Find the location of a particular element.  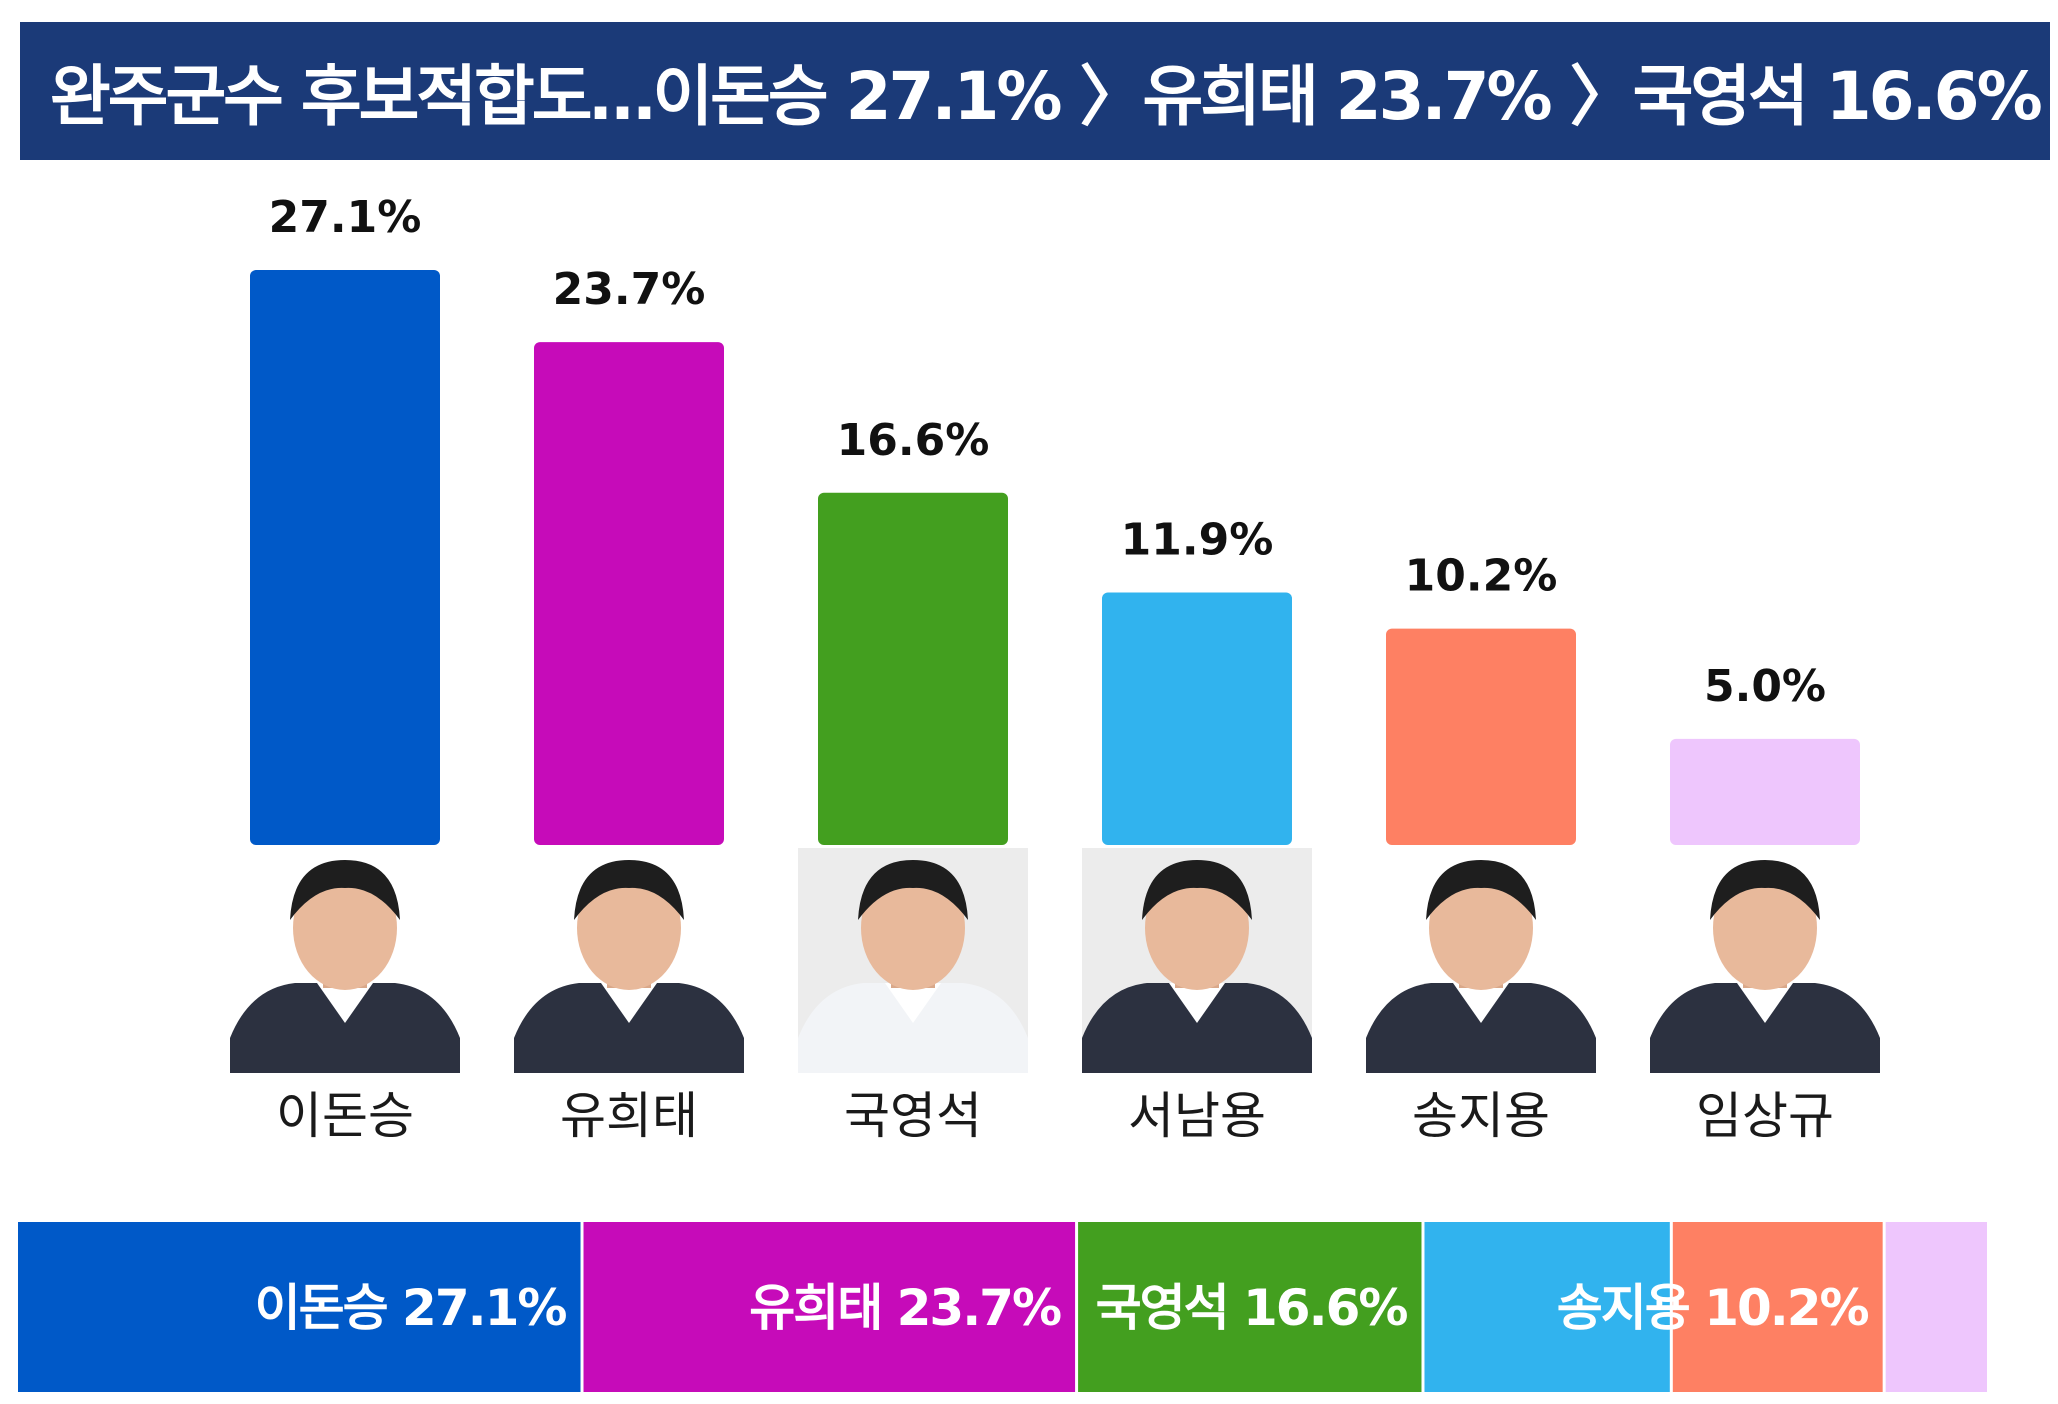

bar-value-label-0: 27.1% is located at coordinates (345, 217).